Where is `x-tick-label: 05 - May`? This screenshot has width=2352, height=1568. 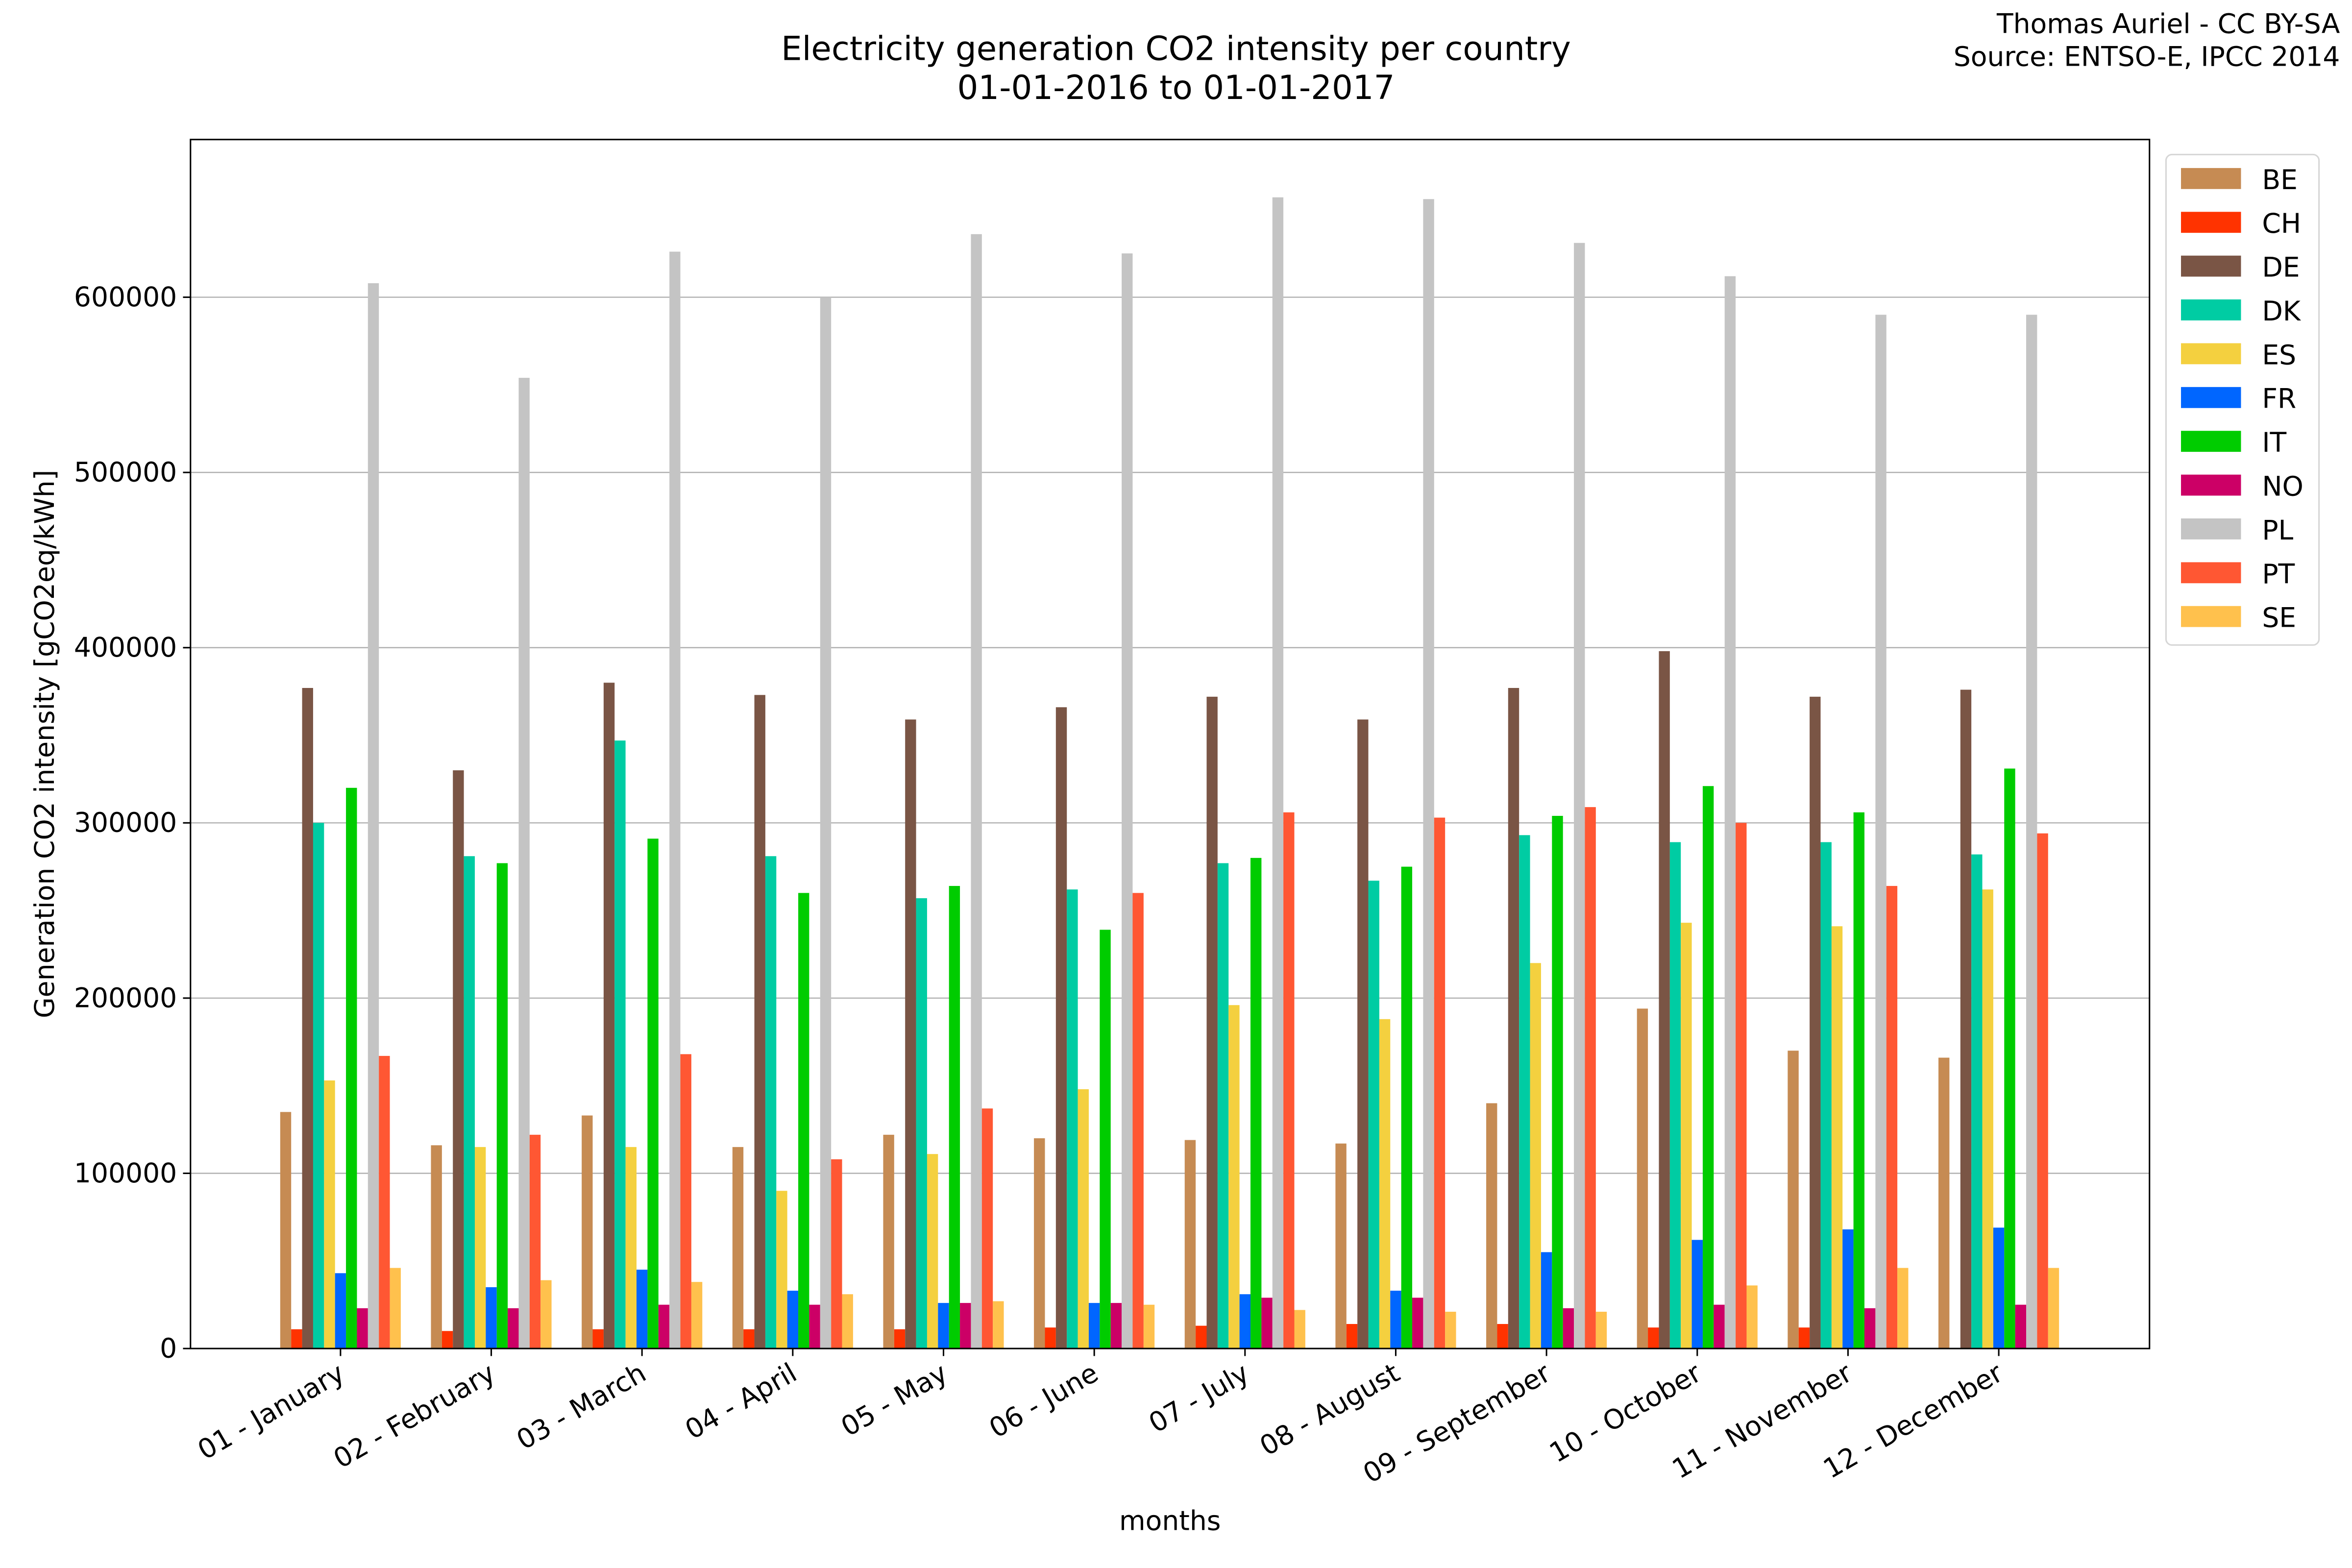
x-tick-label: 05 - May is located at coordinates (894, 1400).